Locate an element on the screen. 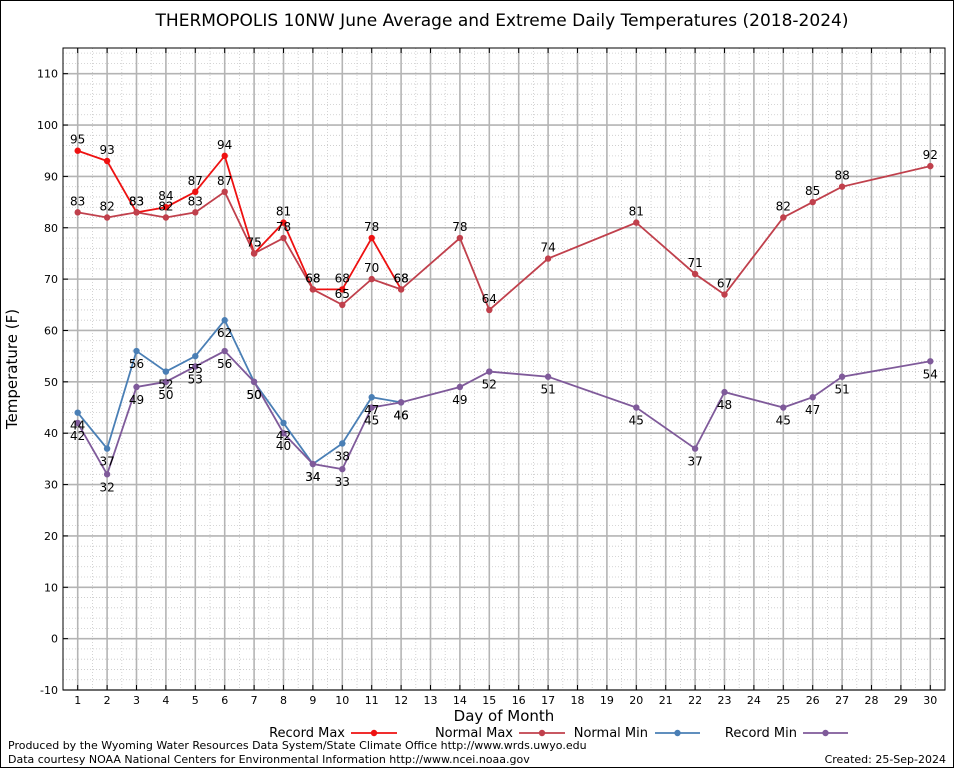 This screenshot has height=768, width=954. normal-max-data-label: 87 is located at coordinates (224, 181).